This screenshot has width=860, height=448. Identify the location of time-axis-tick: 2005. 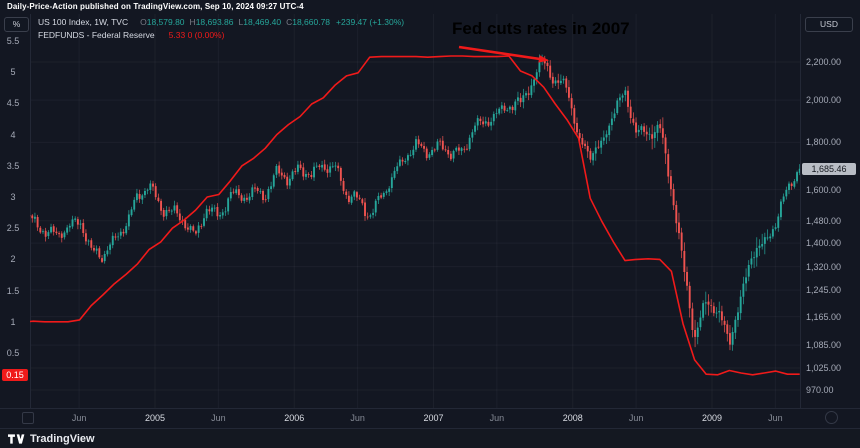
(155, 418).